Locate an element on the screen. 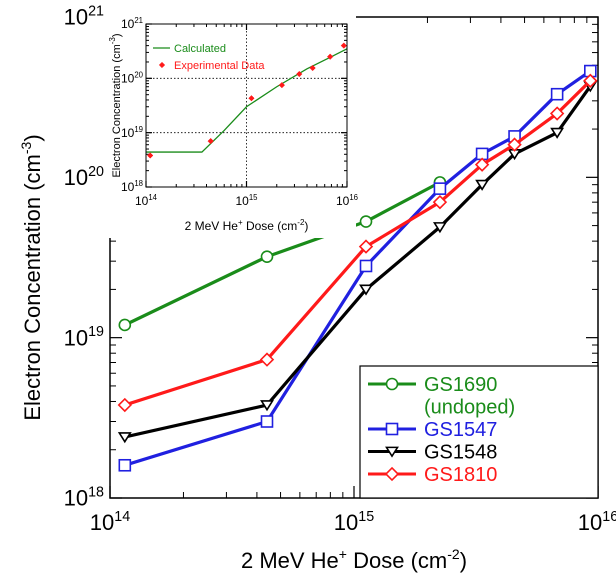 Image resolution: width=616 pixels, height=581 pixels. inset-axis-tick-labels: 1014 1015 1016 1018 1019 1020 1021 is located at coordinates (239, 112).